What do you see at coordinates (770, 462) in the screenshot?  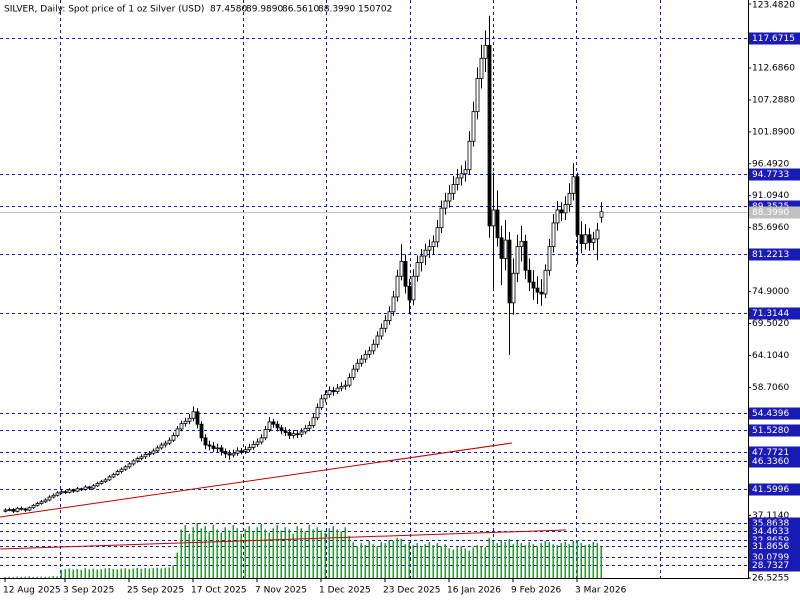 I see `level-label: 46.3360` at bounding box center [770, 462].